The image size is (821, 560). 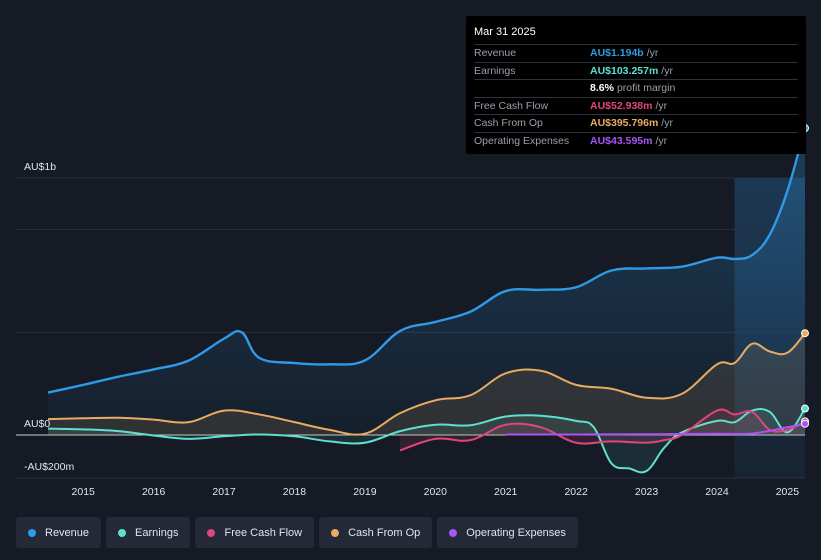 I want to click on tooltip-row-value: AU$43.595m, so click(x=621, y=140).